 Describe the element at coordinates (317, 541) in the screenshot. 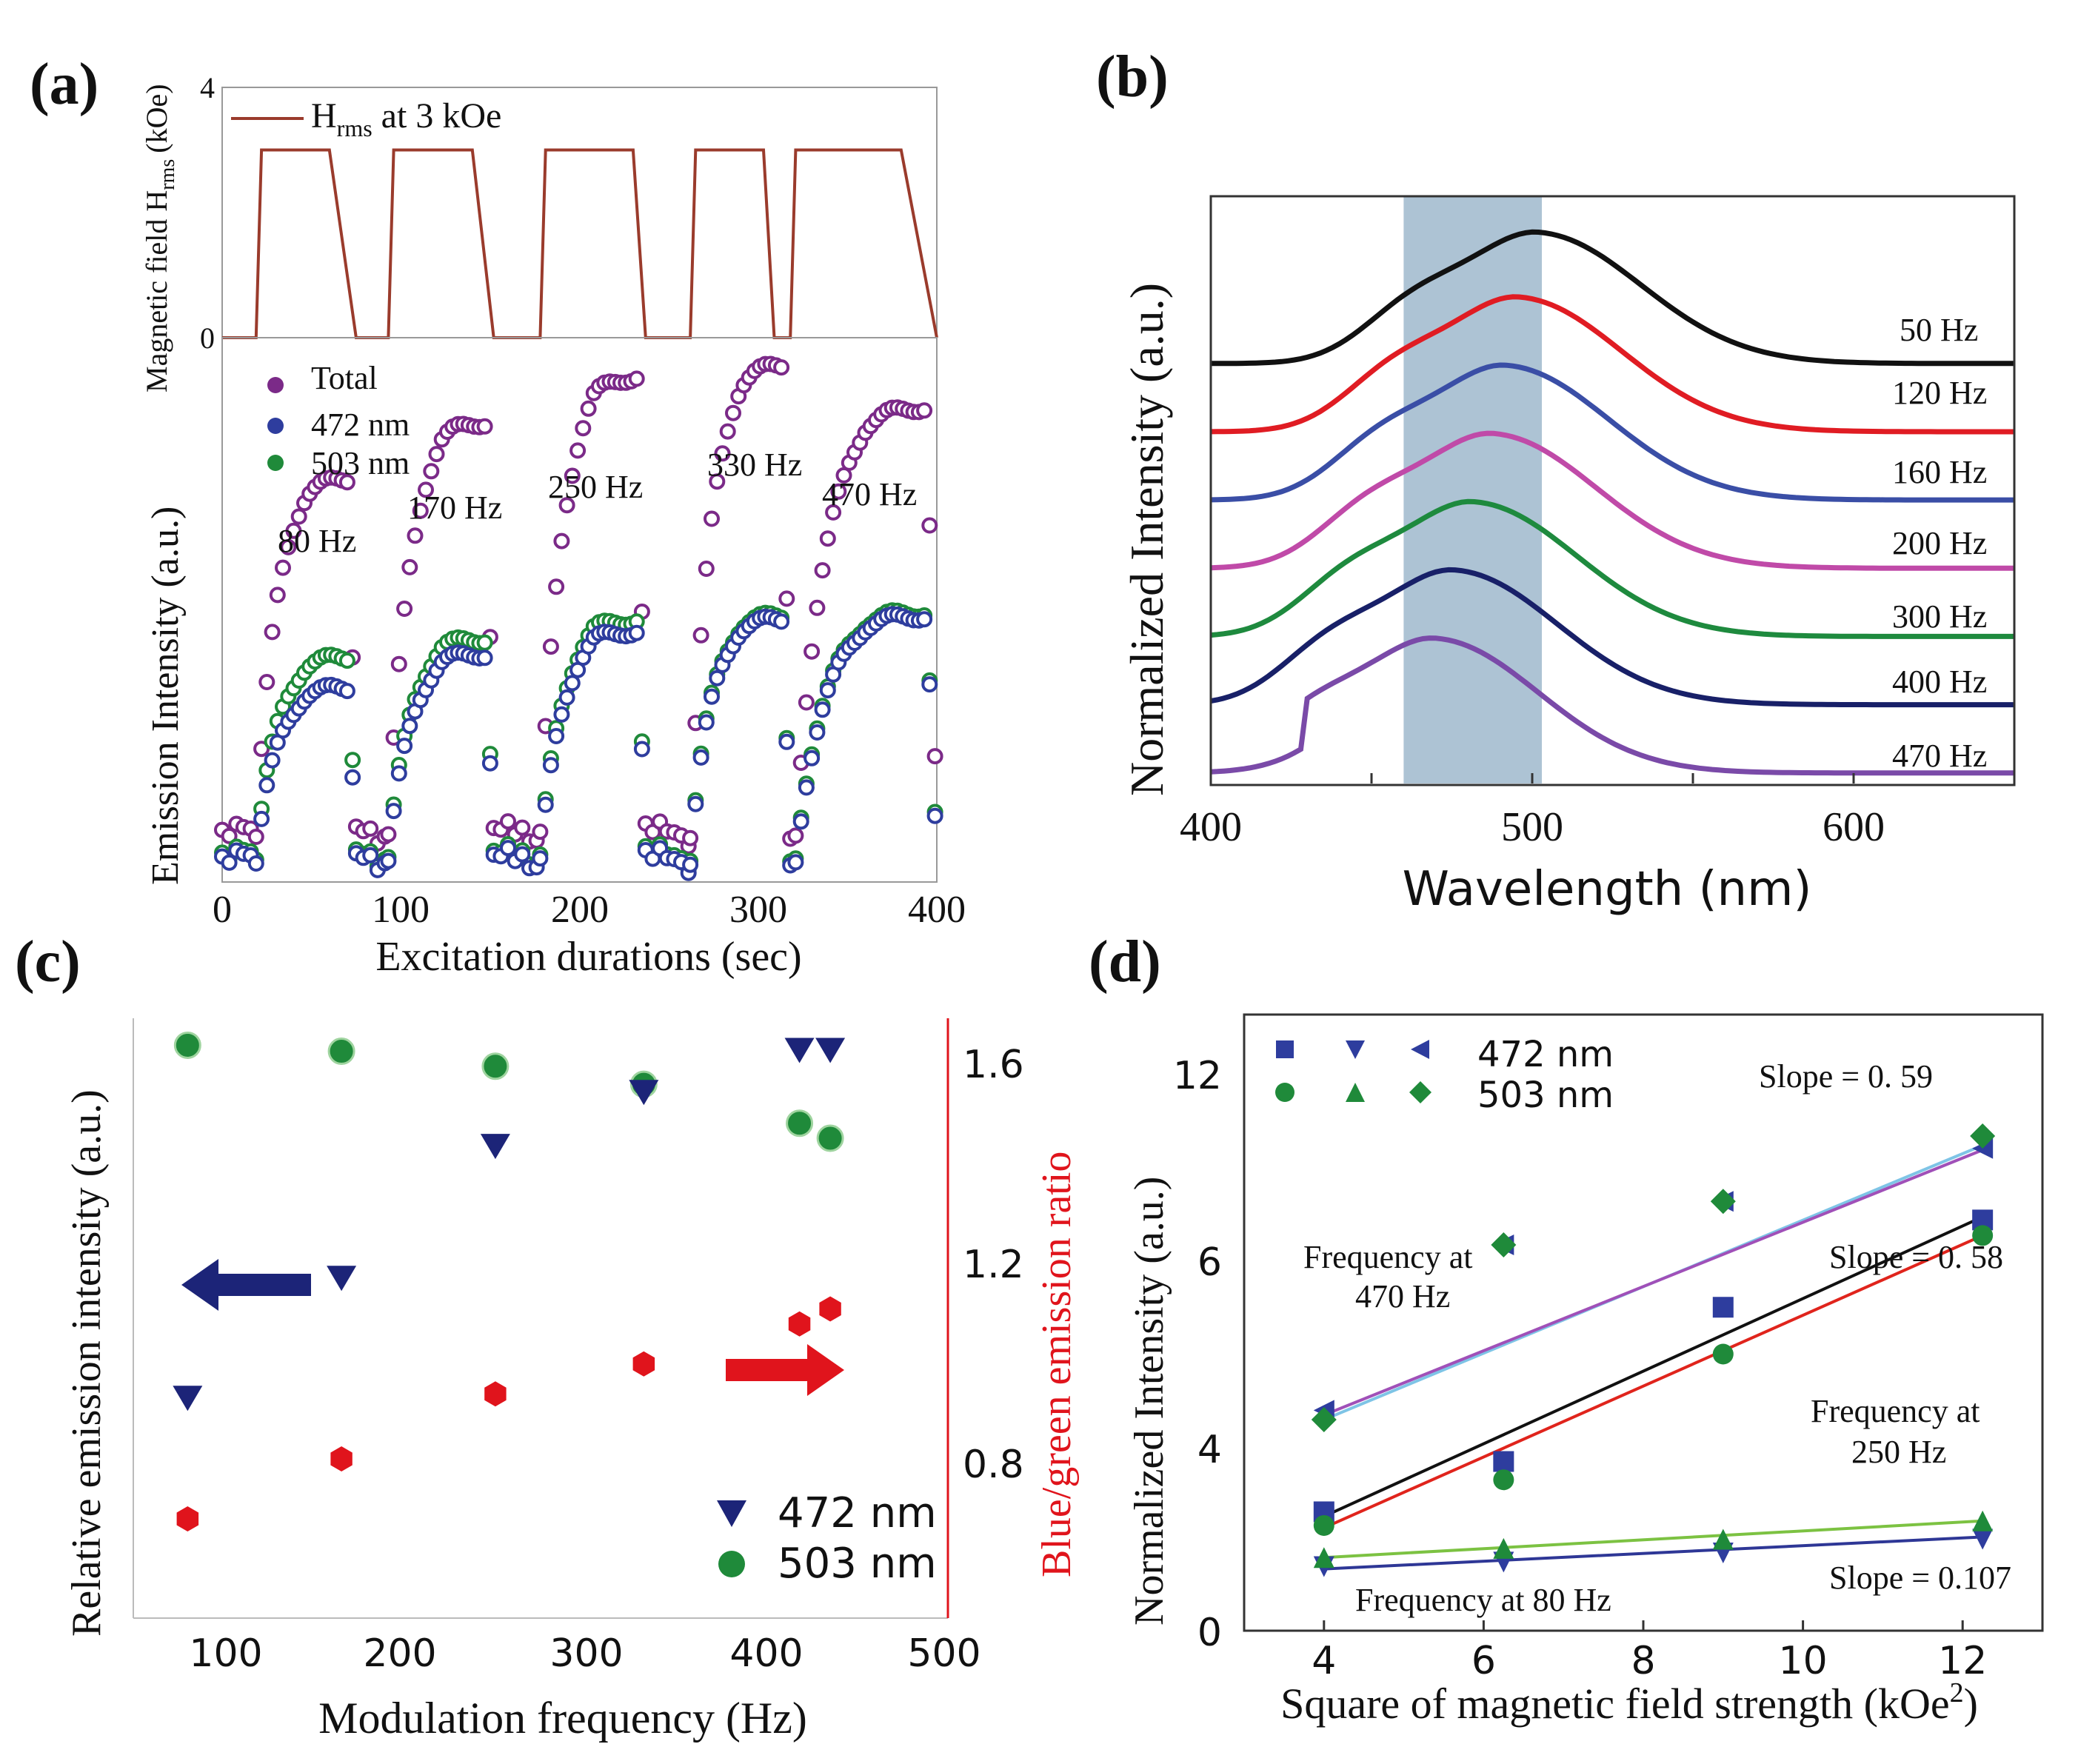

I see `a-annotation-80hz: 80 Hz` at that location.